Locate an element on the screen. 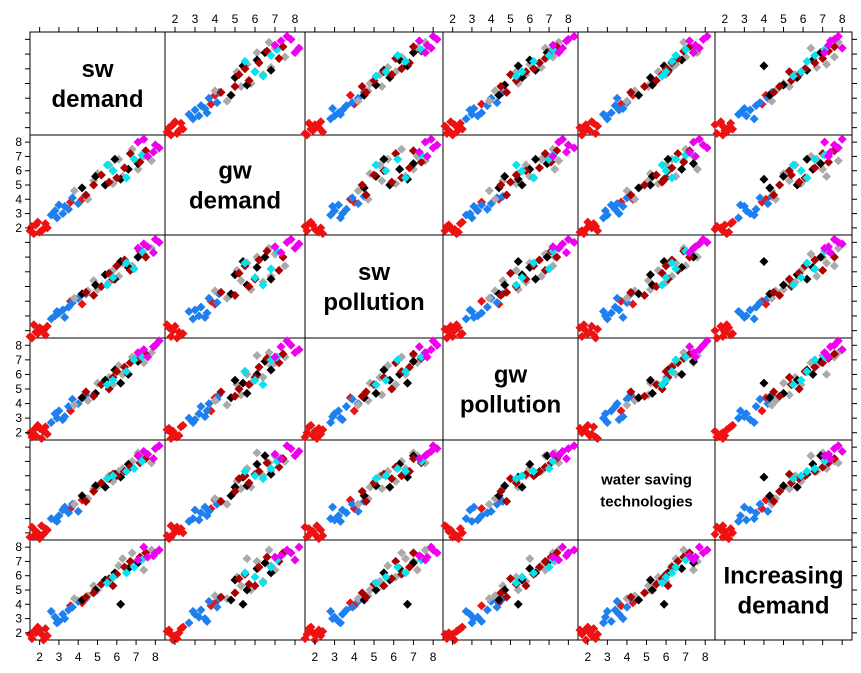 The height and width of the screenshot is (673, 861). tick-label: 5 is located at coordinates (97, 657).